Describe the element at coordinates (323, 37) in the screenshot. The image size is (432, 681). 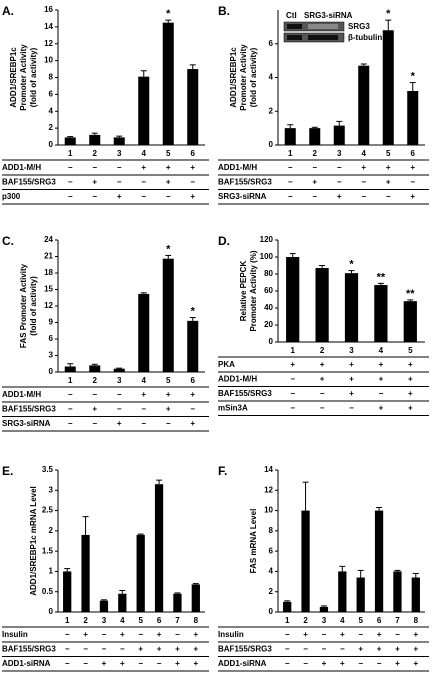
I see `blot-band` at that location.